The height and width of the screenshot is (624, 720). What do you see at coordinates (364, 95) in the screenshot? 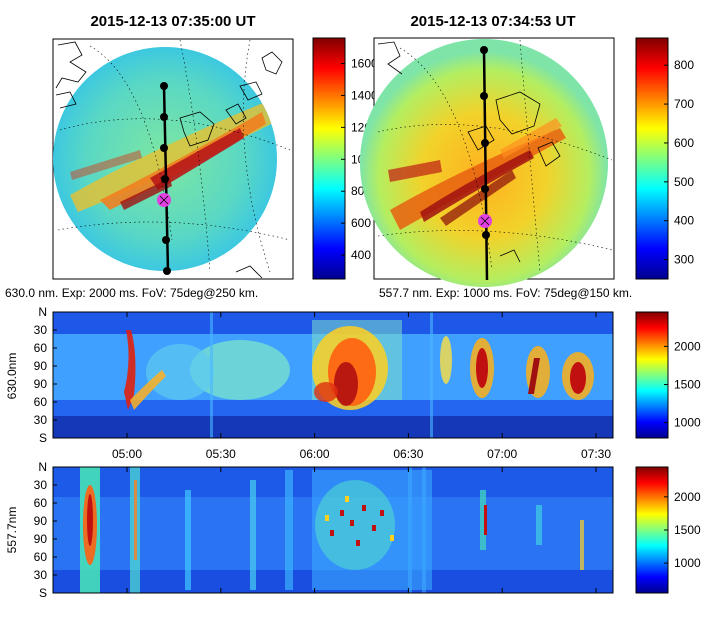
I see `colorbar-tick-label: 1400` at bounding box center [364, 95].